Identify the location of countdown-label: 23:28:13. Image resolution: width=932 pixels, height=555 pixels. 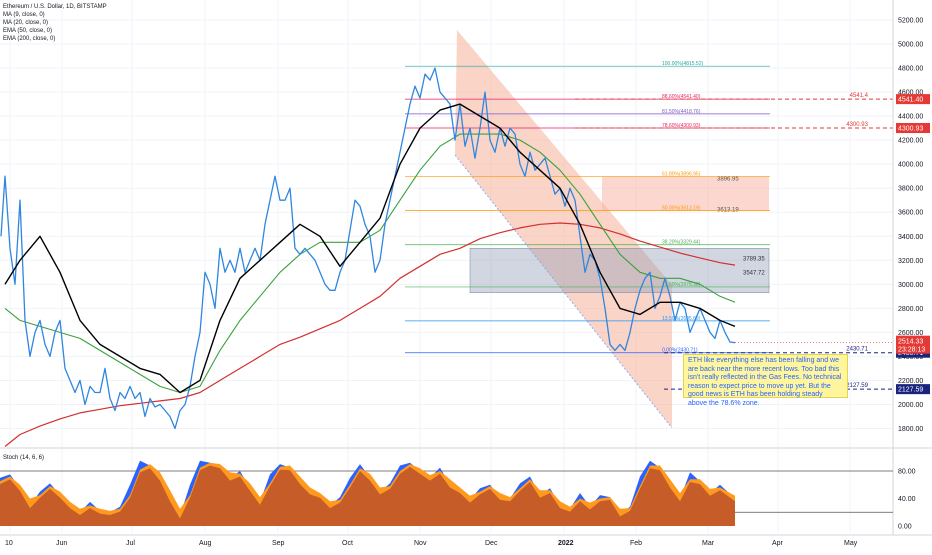
(911, 350).